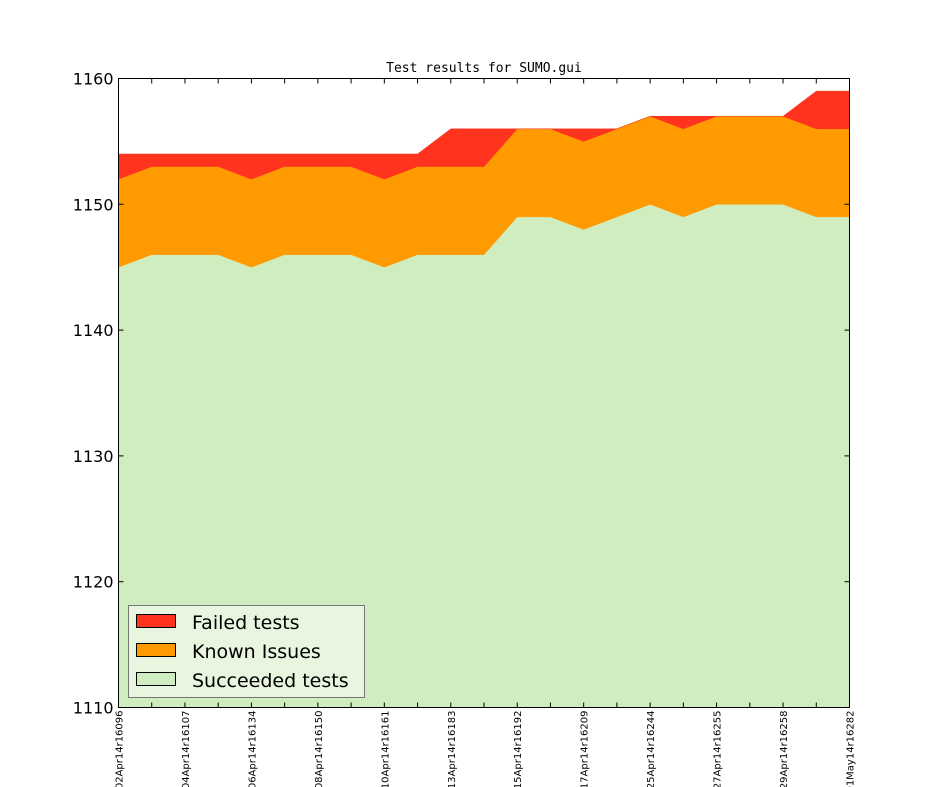 The height and width of the screenshot is (787, 944). I want to click on y-tick-label: 1140, so click(93, 330).